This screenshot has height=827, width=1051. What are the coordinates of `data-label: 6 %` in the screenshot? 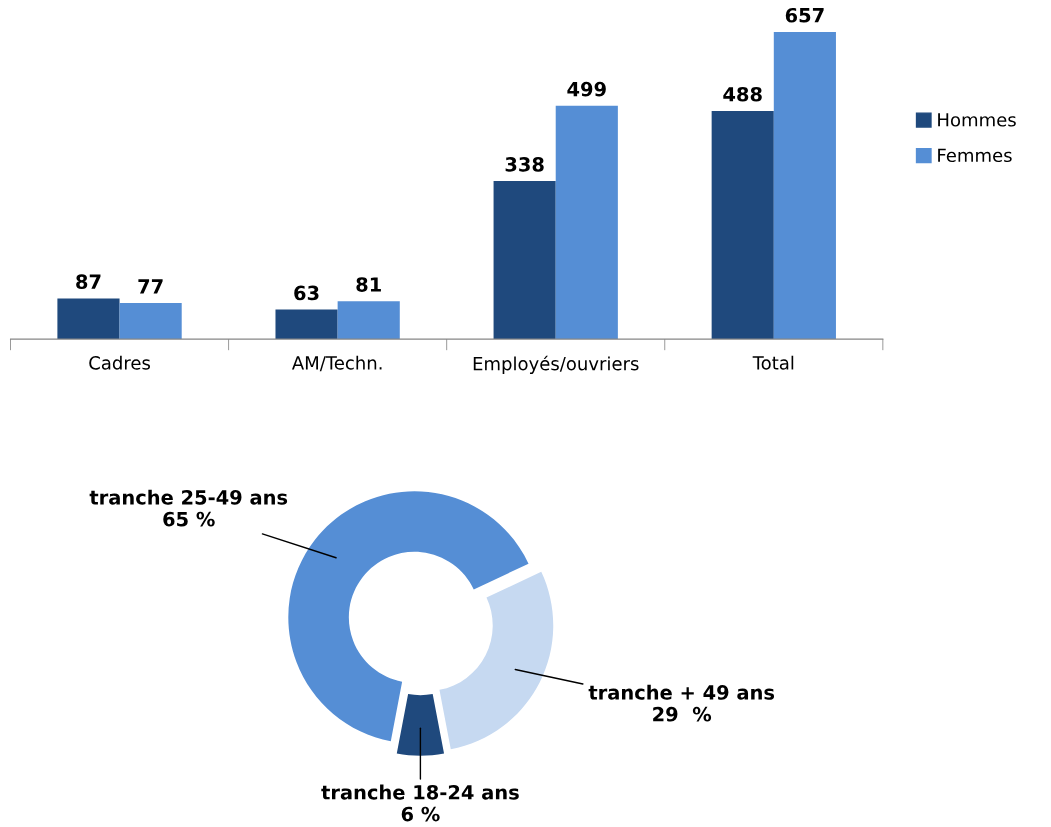 It's located at (420, 814).